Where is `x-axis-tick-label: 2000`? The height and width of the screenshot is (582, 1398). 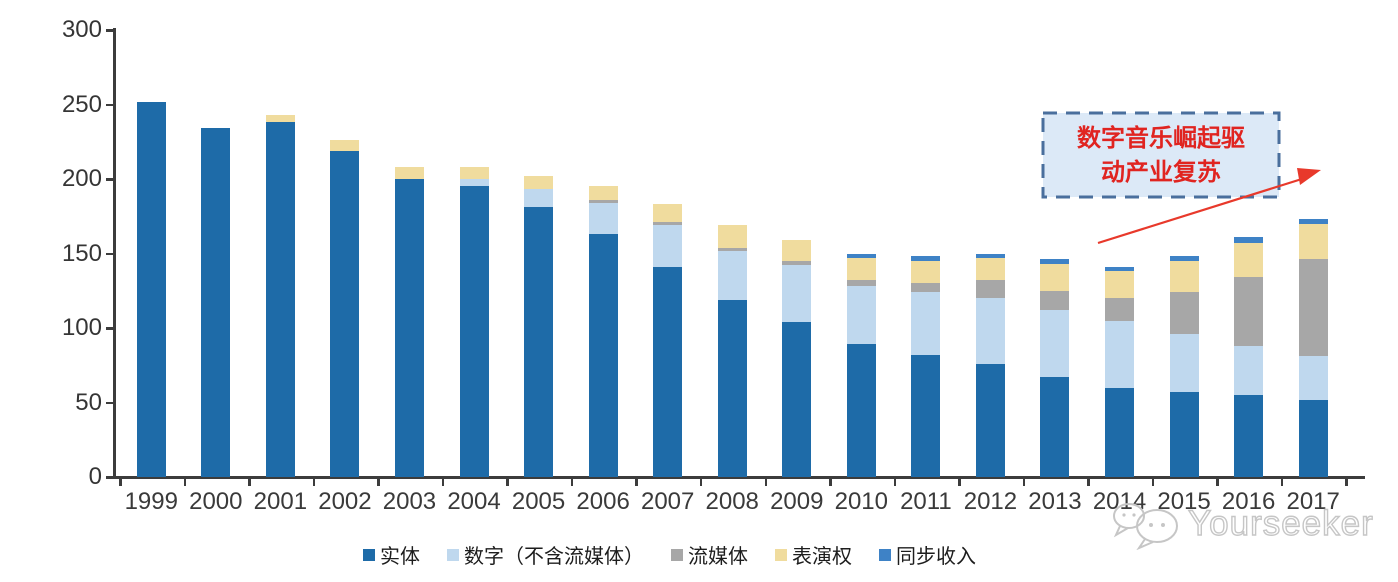
x-axis-tick-label: 2000 is located at coordinates (216, 501).